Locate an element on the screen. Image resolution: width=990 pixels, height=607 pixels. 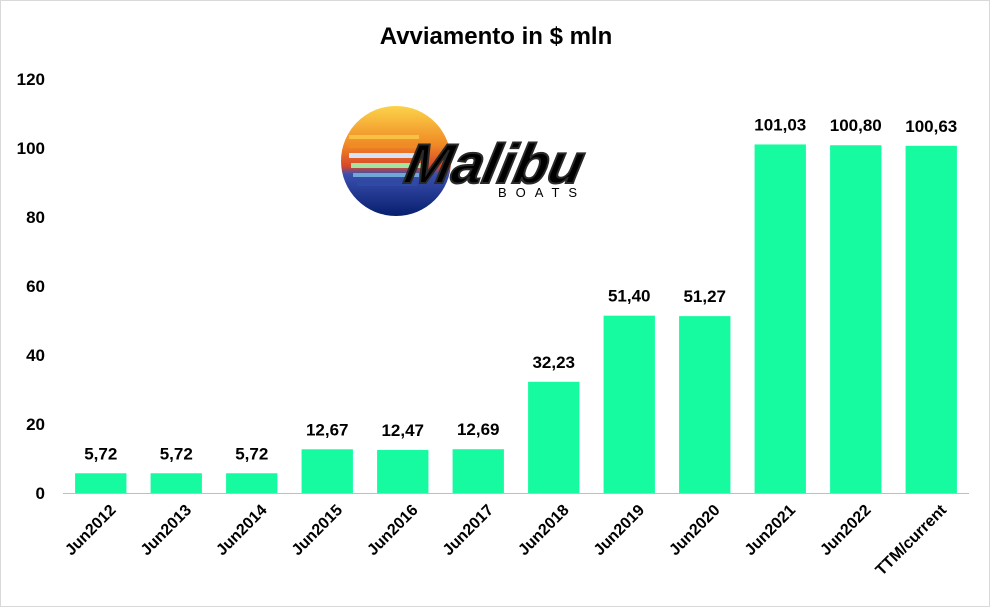
bar-jun2013 is located at coordinates (176, 483).